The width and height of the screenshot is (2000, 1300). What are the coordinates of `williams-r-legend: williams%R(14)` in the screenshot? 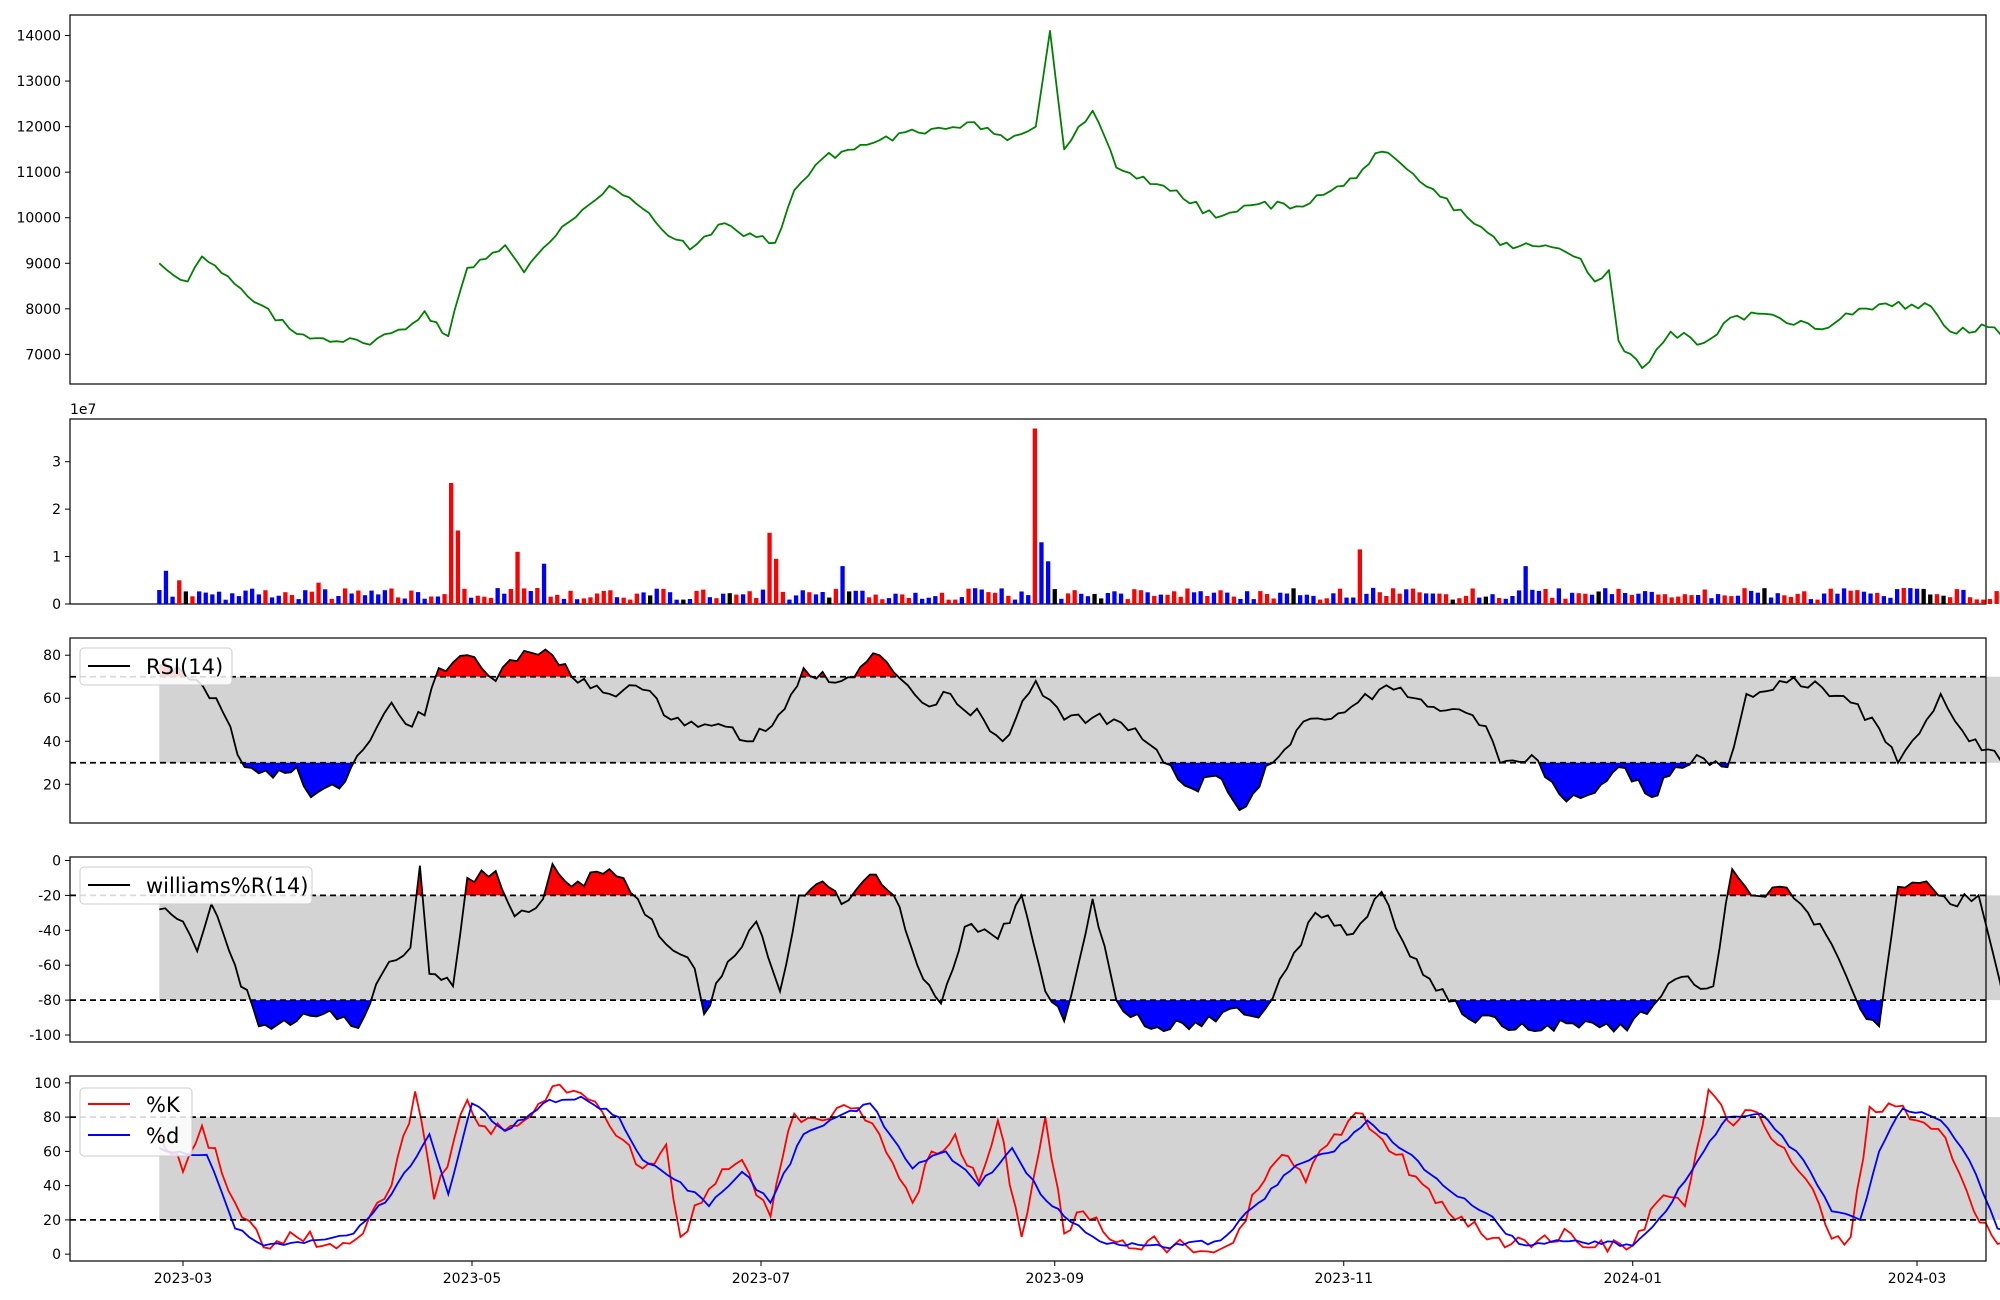 It's located at (196, 885).